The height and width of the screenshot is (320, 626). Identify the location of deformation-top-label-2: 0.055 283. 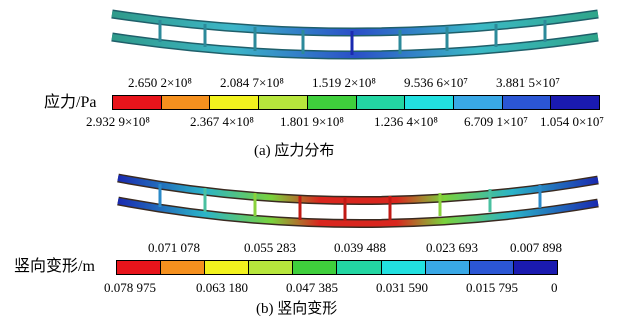
(270, 247).